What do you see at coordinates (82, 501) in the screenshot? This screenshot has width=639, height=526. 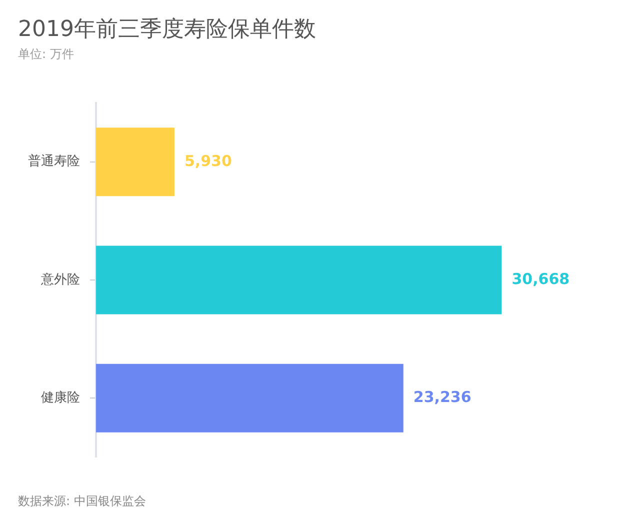 I see `source-note: 数据来源: 中国银保监会` at bounding box center [82, 501].